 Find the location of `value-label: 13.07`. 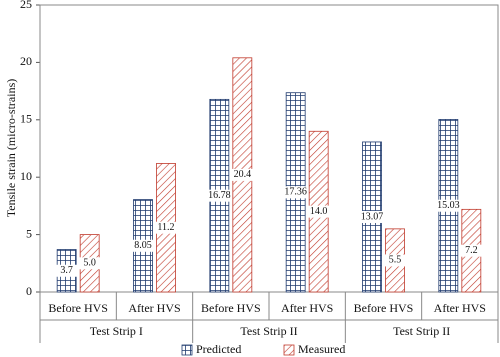

value-label: 13.07 is located at coordinates (372, 216).